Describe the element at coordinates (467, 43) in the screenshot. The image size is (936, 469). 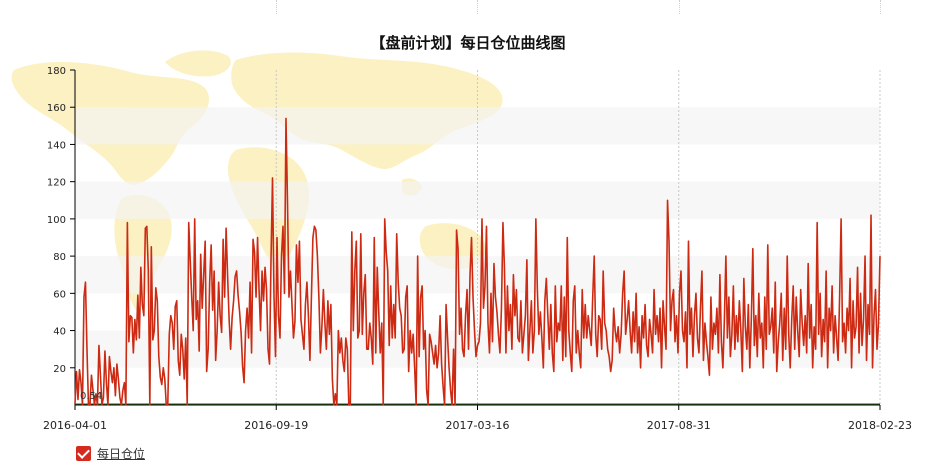
I see `chart-title: 【盘前计划】每日仓位曲线图` at that location.